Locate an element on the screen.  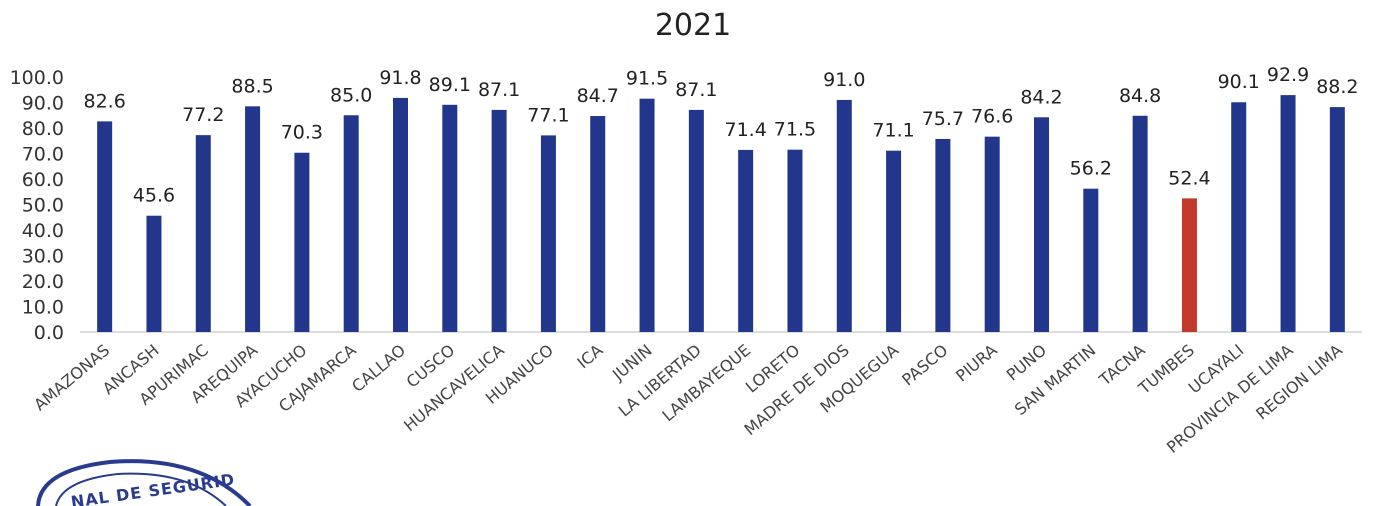
bar-arequipa is located at coordinates (253, 219).